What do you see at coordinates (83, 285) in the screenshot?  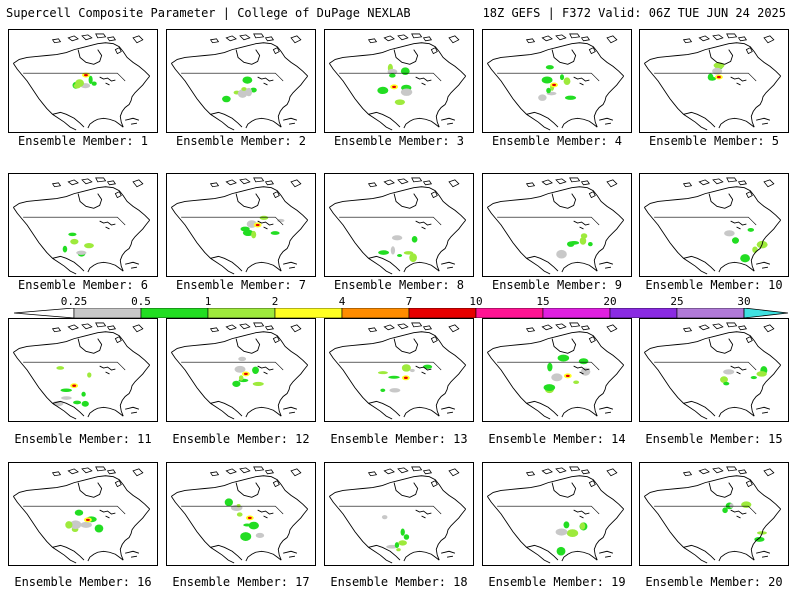 I see `ensemble-member-label: Ensemble Member: 6` at bounding box center [83, 285].